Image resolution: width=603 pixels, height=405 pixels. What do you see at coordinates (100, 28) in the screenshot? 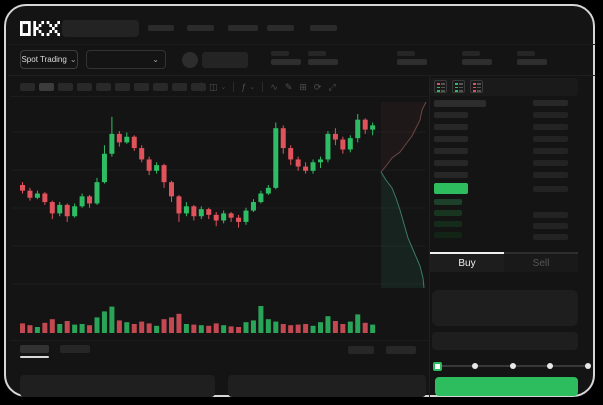
I see `search-input` at bounding box center [100, 28].